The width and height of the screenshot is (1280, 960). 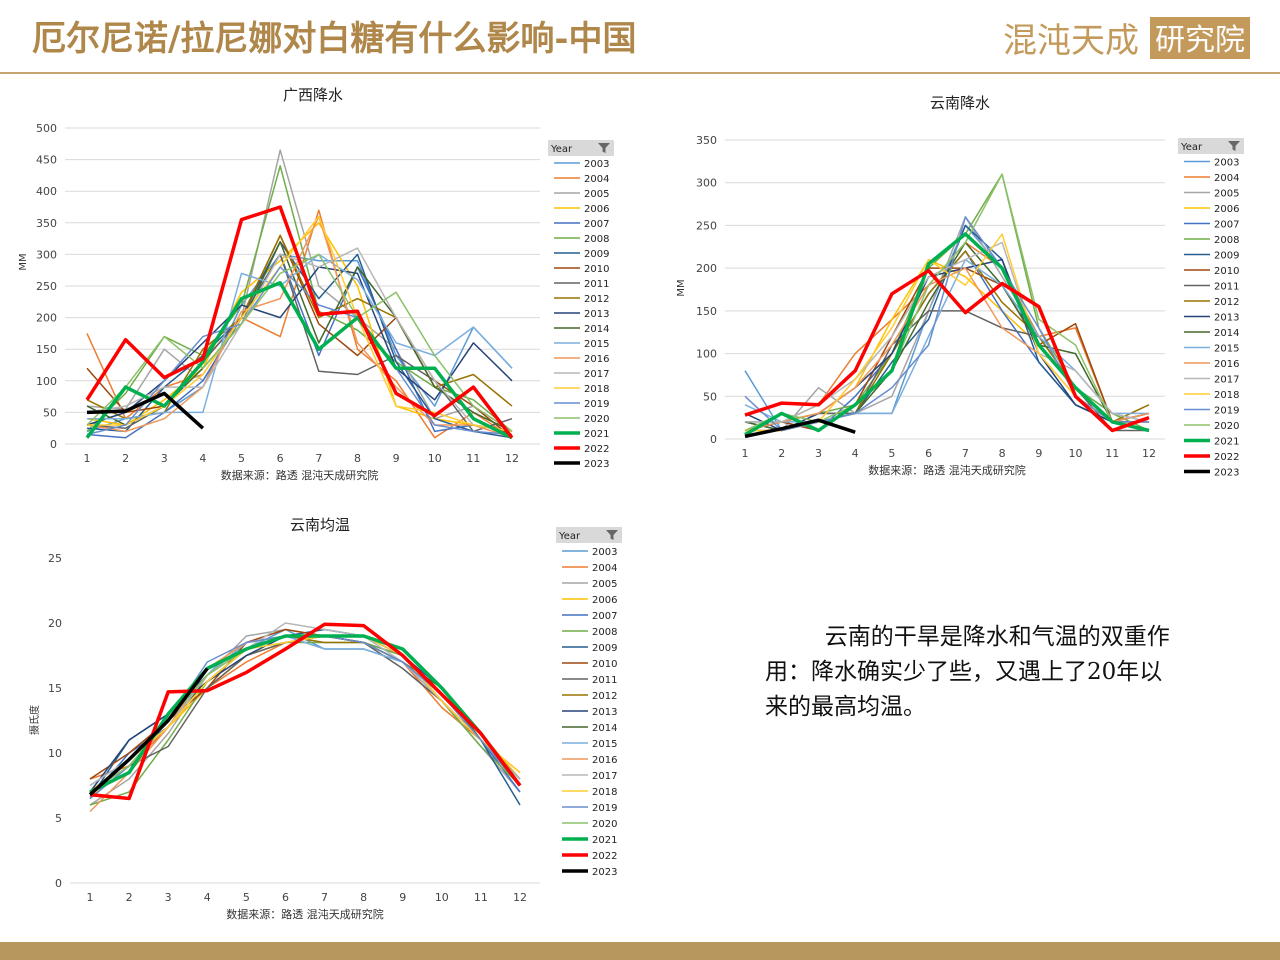 What do you see at coordinates (46, 128) in the screenshot?
I see `y-tick-label: 500` at bounding box center [46, 128].